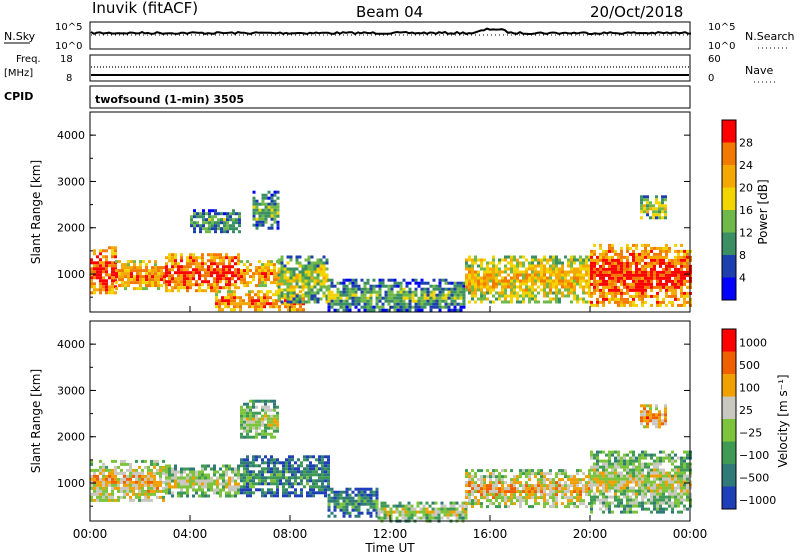  I want to click on colorbar-tick-label: 8, so click(742, 255).